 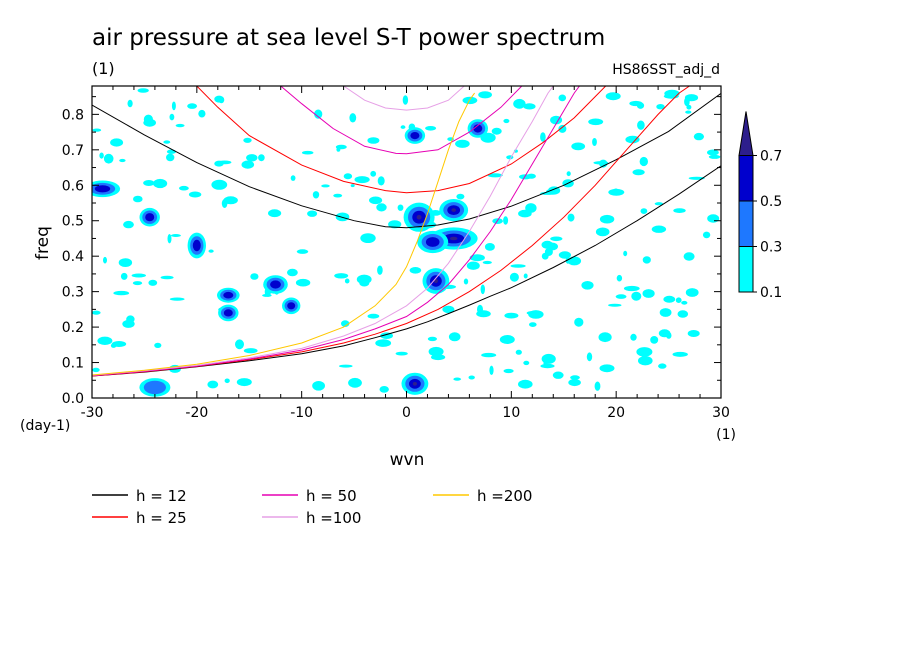 I want to click on colorbar-label: 0.3, so click(x=771, y=248).